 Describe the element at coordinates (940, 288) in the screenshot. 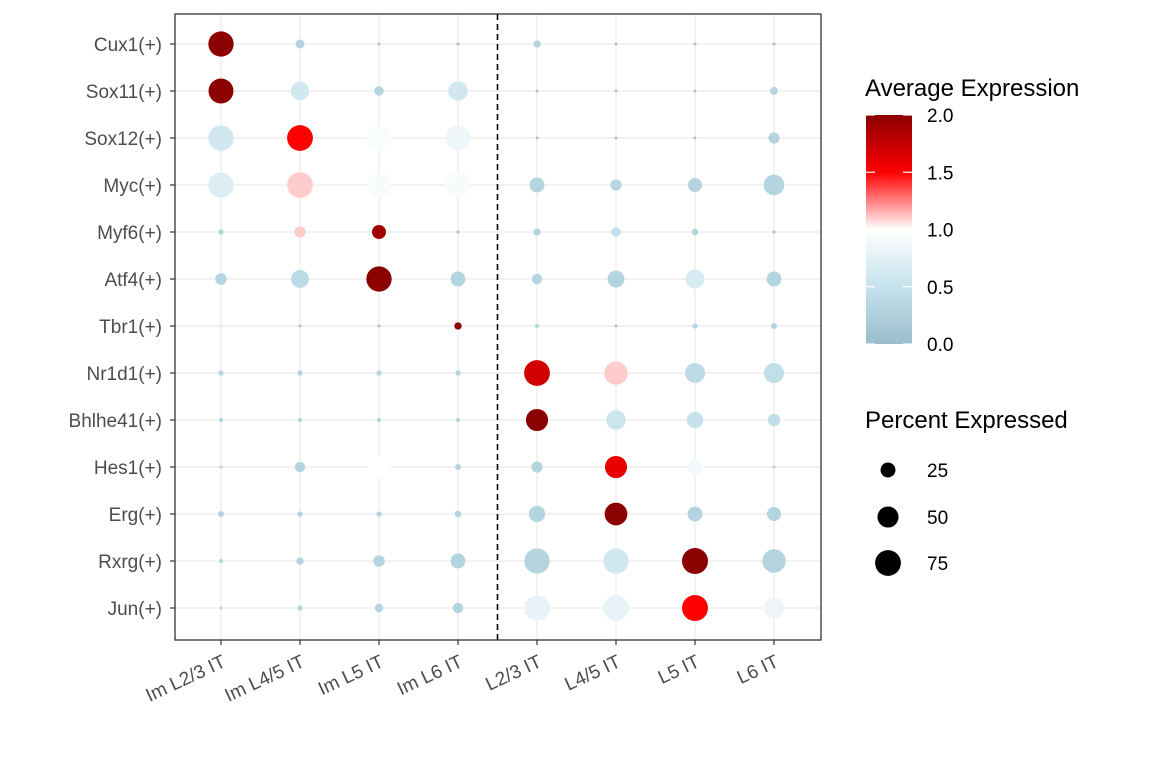

I see `color-legend-label: 0.5` at that location.